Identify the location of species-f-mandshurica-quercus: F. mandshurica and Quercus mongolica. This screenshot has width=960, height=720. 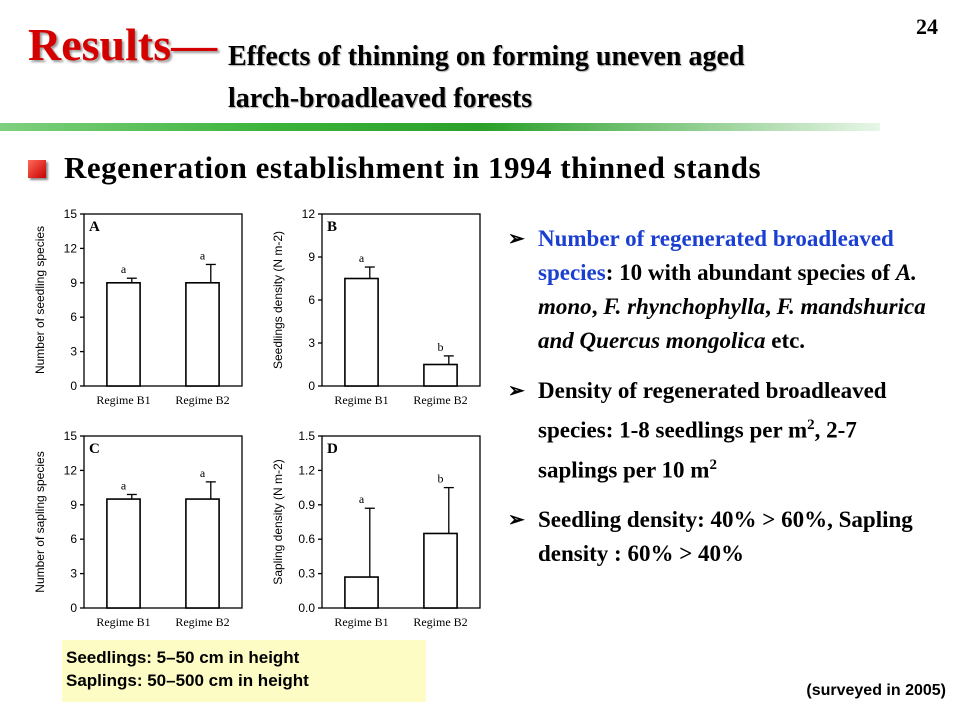
(732, 323).